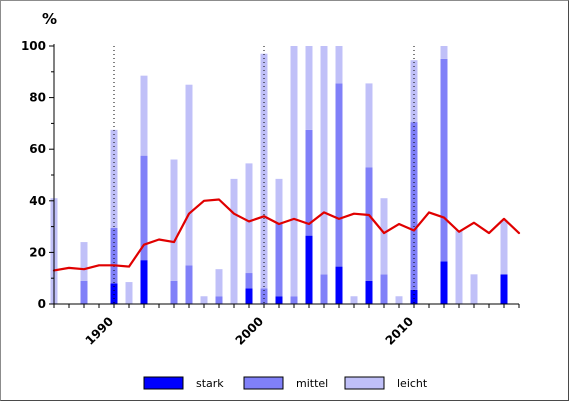 The height and width of the screenshot is (402, 569). Describe the element at coordinates (279, 259) in the screenshot. I see `bar-mittel-2001` at that location.